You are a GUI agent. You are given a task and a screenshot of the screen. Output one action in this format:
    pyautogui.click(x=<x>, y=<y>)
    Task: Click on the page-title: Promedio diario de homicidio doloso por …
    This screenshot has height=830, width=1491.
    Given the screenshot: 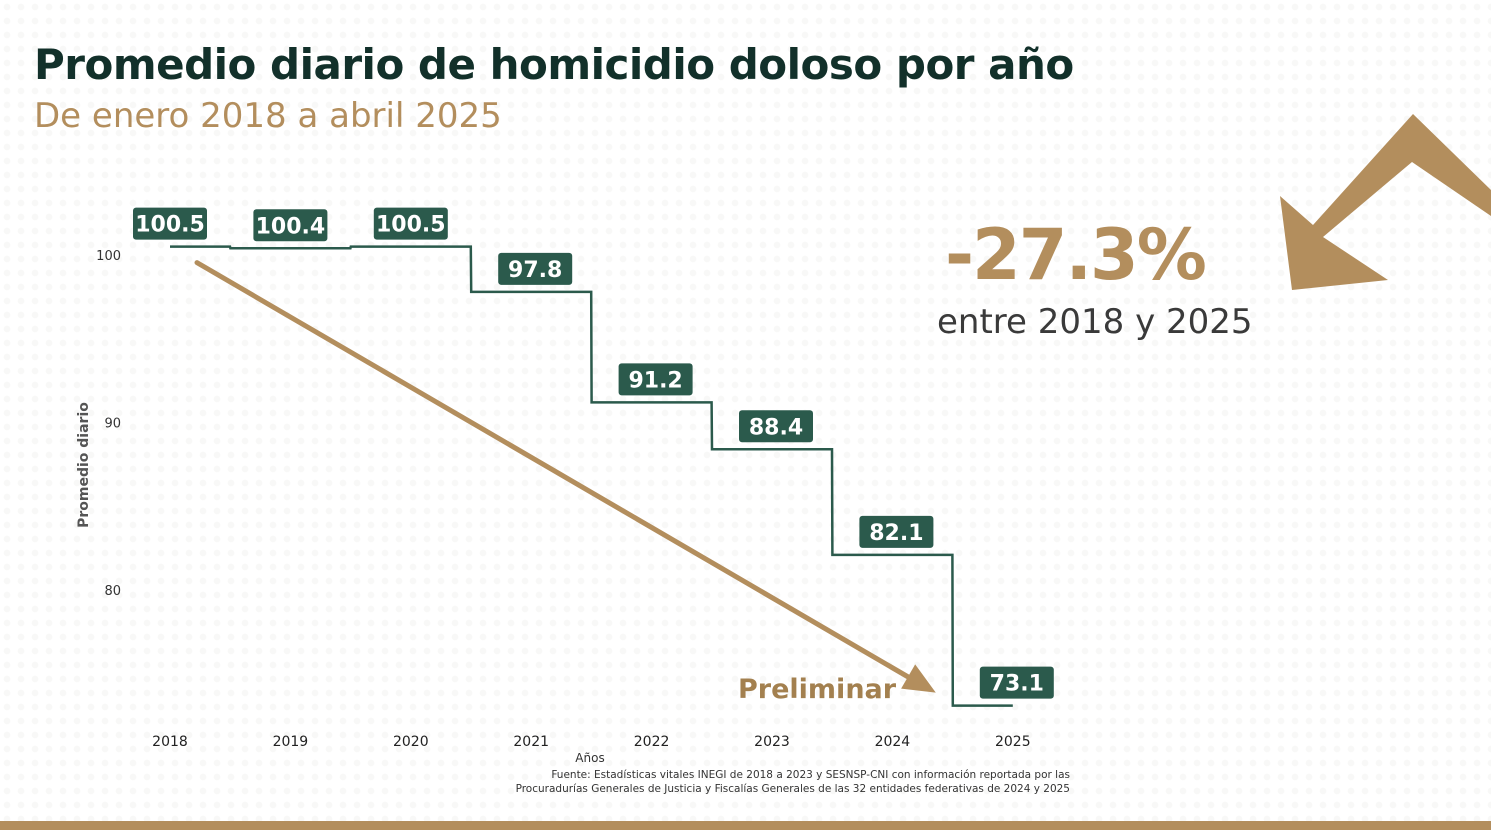 What is the action you would take?
    pyautogui.click(x=554, y=64)
    